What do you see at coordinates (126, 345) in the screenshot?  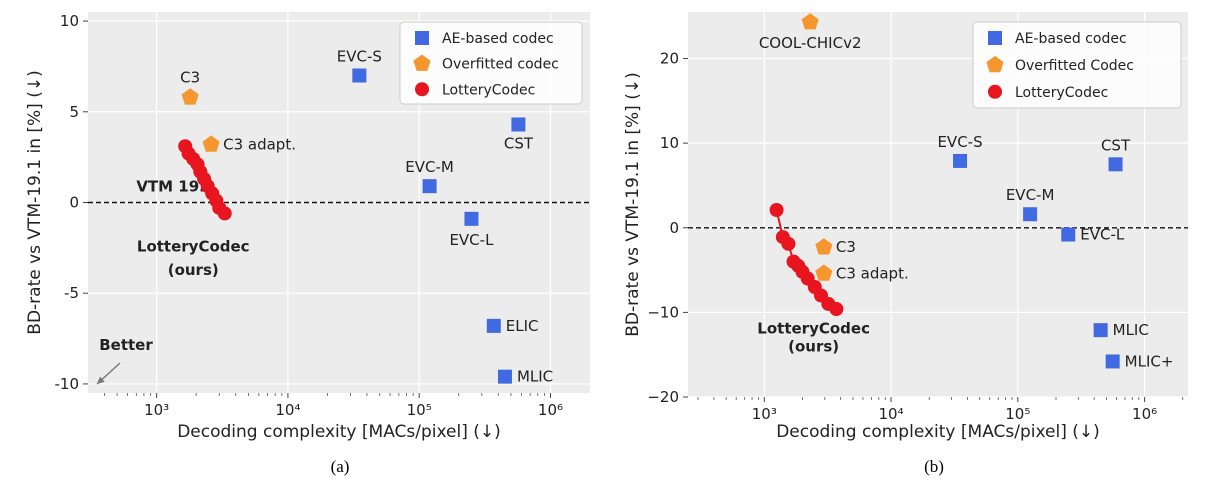 I see `better-label: Better` at bounding box center [126, 345].